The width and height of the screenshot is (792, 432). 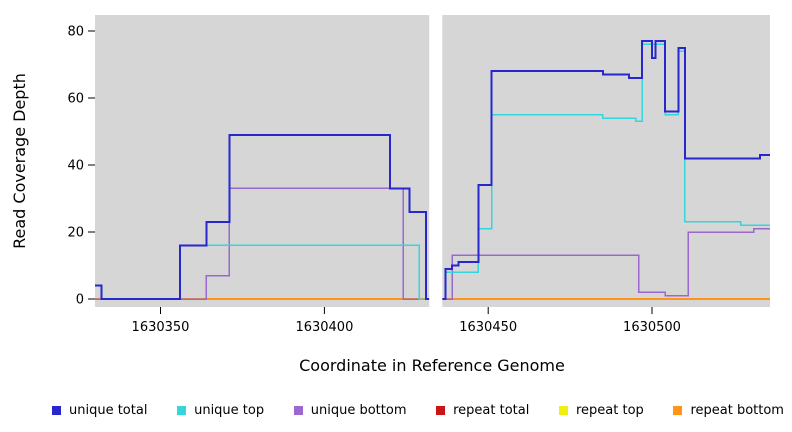 I want to click on svg-text: 80, so click(x=75, y=32).